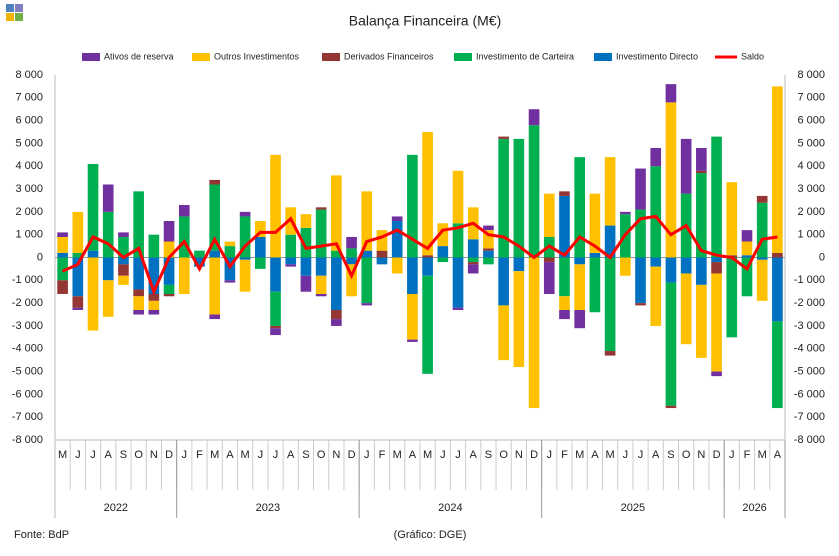 This screenshot has width=839, height=556. Describe the element at coordinates (811, 121) in the screenshot. I see `y2-tick-label: 6 000` at that location.